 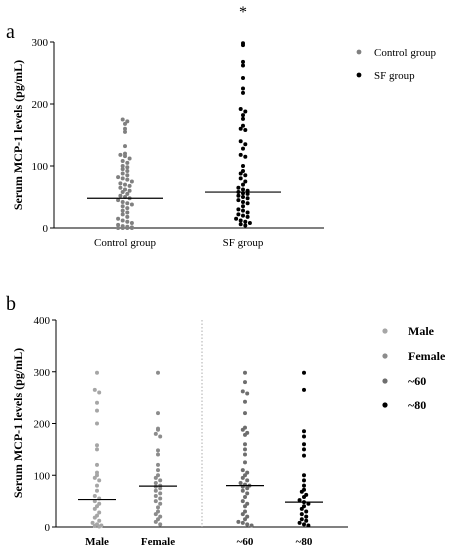 What do you see at coordinates (18, 135) in the screenshot?
I see `panel-a-y-axis-label: Serum MCP-1 levels (pg/mL)` at bounding box center [18, 135].